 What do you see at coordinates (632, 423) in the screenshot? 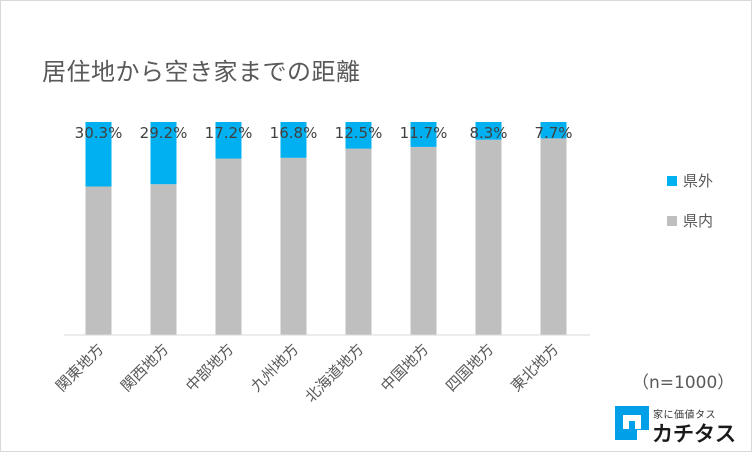
I see `house-logo-icon` at bounding box center [632, 423].